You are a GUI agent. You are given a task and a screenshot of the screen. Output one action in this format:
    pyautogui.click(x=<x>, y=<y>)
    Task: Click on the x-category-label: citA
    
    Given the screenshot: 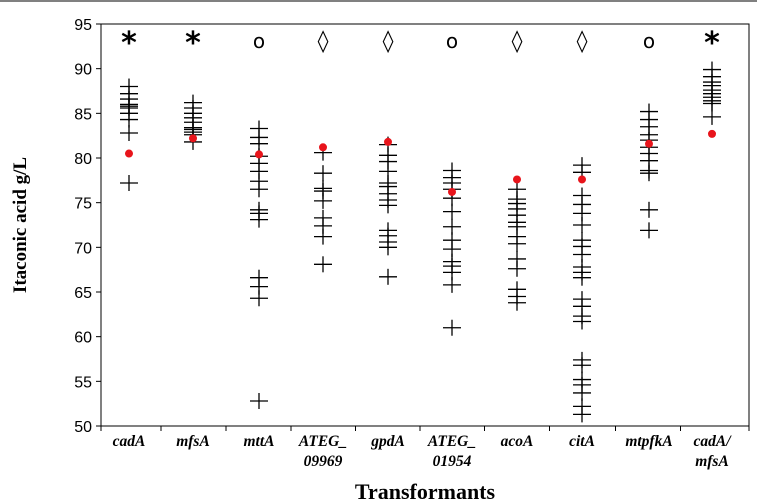 What is the action you would take?
    pyautogui.click(x=582, y=441)
    